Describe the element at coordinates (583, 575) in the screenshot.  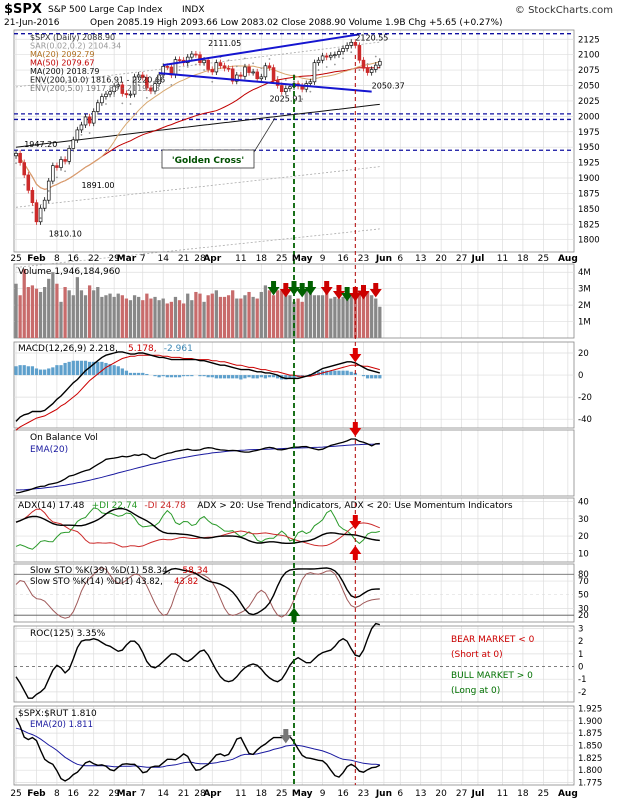
I see `stoch-tick-label: 80` at that location.